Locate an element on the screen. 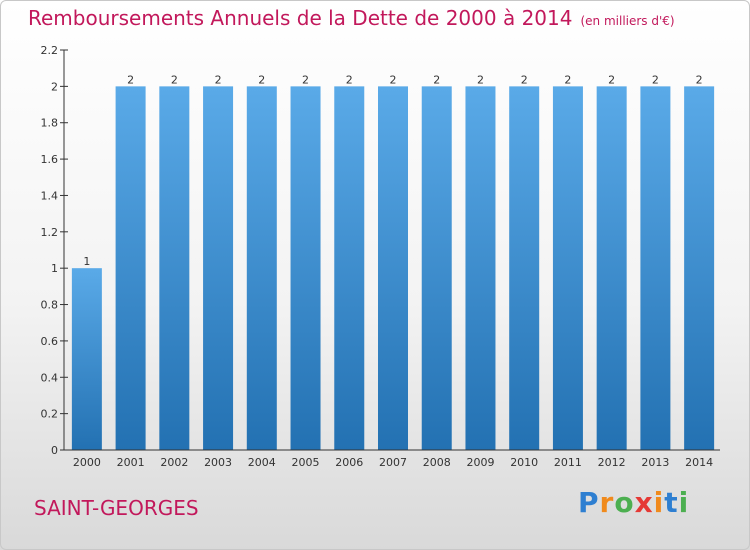 The width and height of the screenshot is (750, 550). x-tick-label-2003: 2003 is located at coordinates (218, 462).